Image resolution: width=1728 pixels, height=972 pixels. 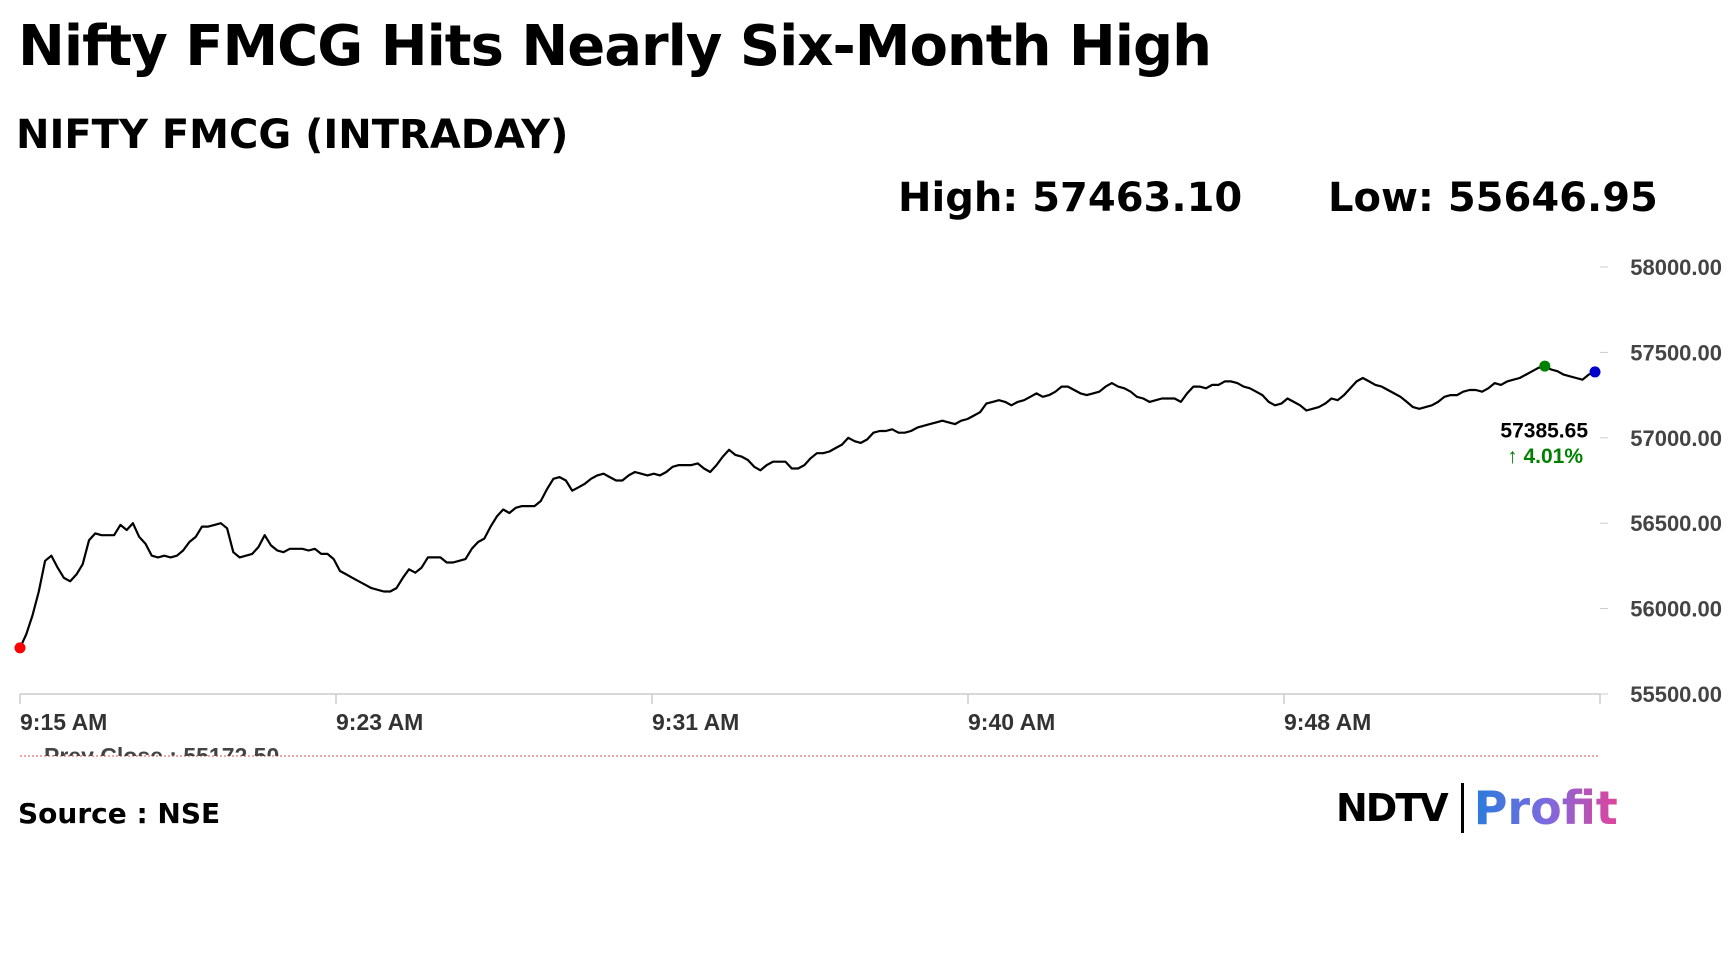 I want to click on last-value-label: 57385.65, so click(x=1544, y=430).